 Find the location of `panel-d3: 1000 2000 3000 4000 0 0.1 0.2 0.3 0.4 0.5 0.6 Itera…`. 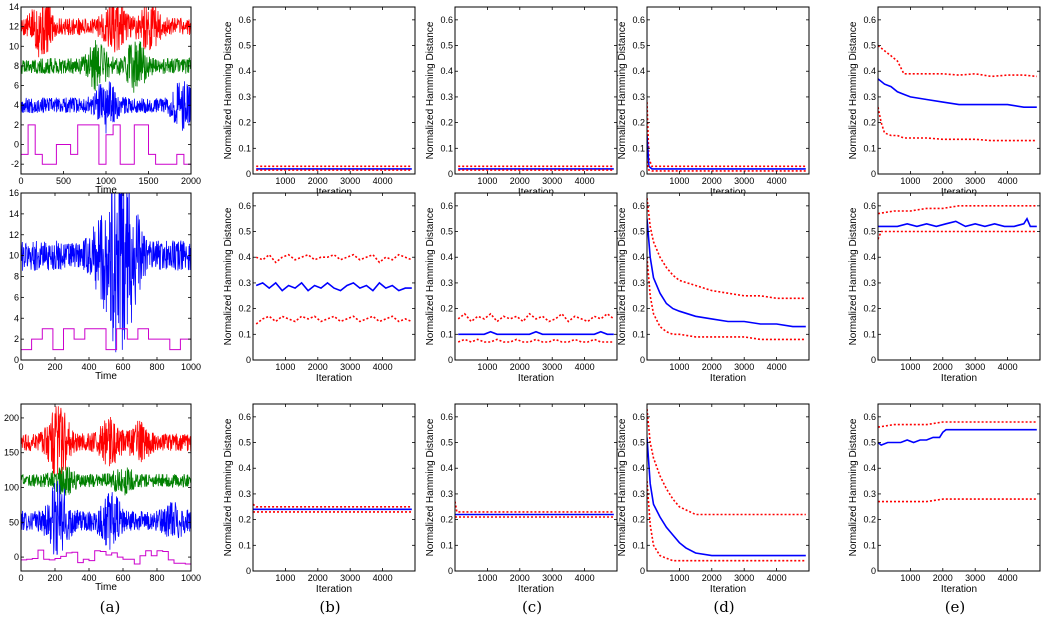

panel-d3: 1000 2000 3000 4000 0 0.1 0.2 0.3 0.4 0.5 0.6 Itera… is located at coordinates (713, 499).